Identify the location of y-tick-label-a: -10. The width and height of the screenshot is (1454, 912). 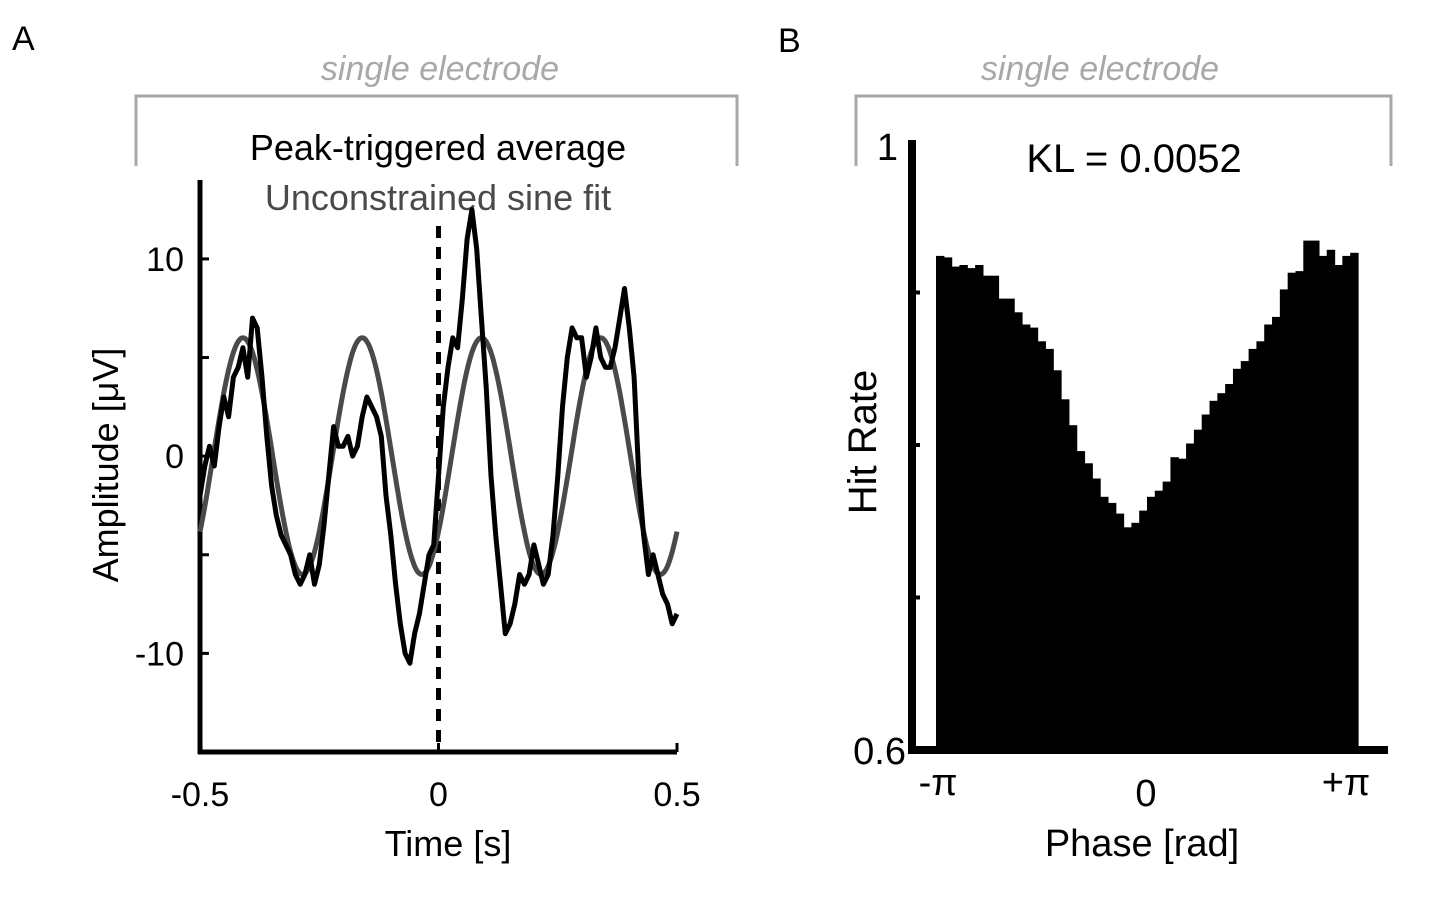
(159, 654).